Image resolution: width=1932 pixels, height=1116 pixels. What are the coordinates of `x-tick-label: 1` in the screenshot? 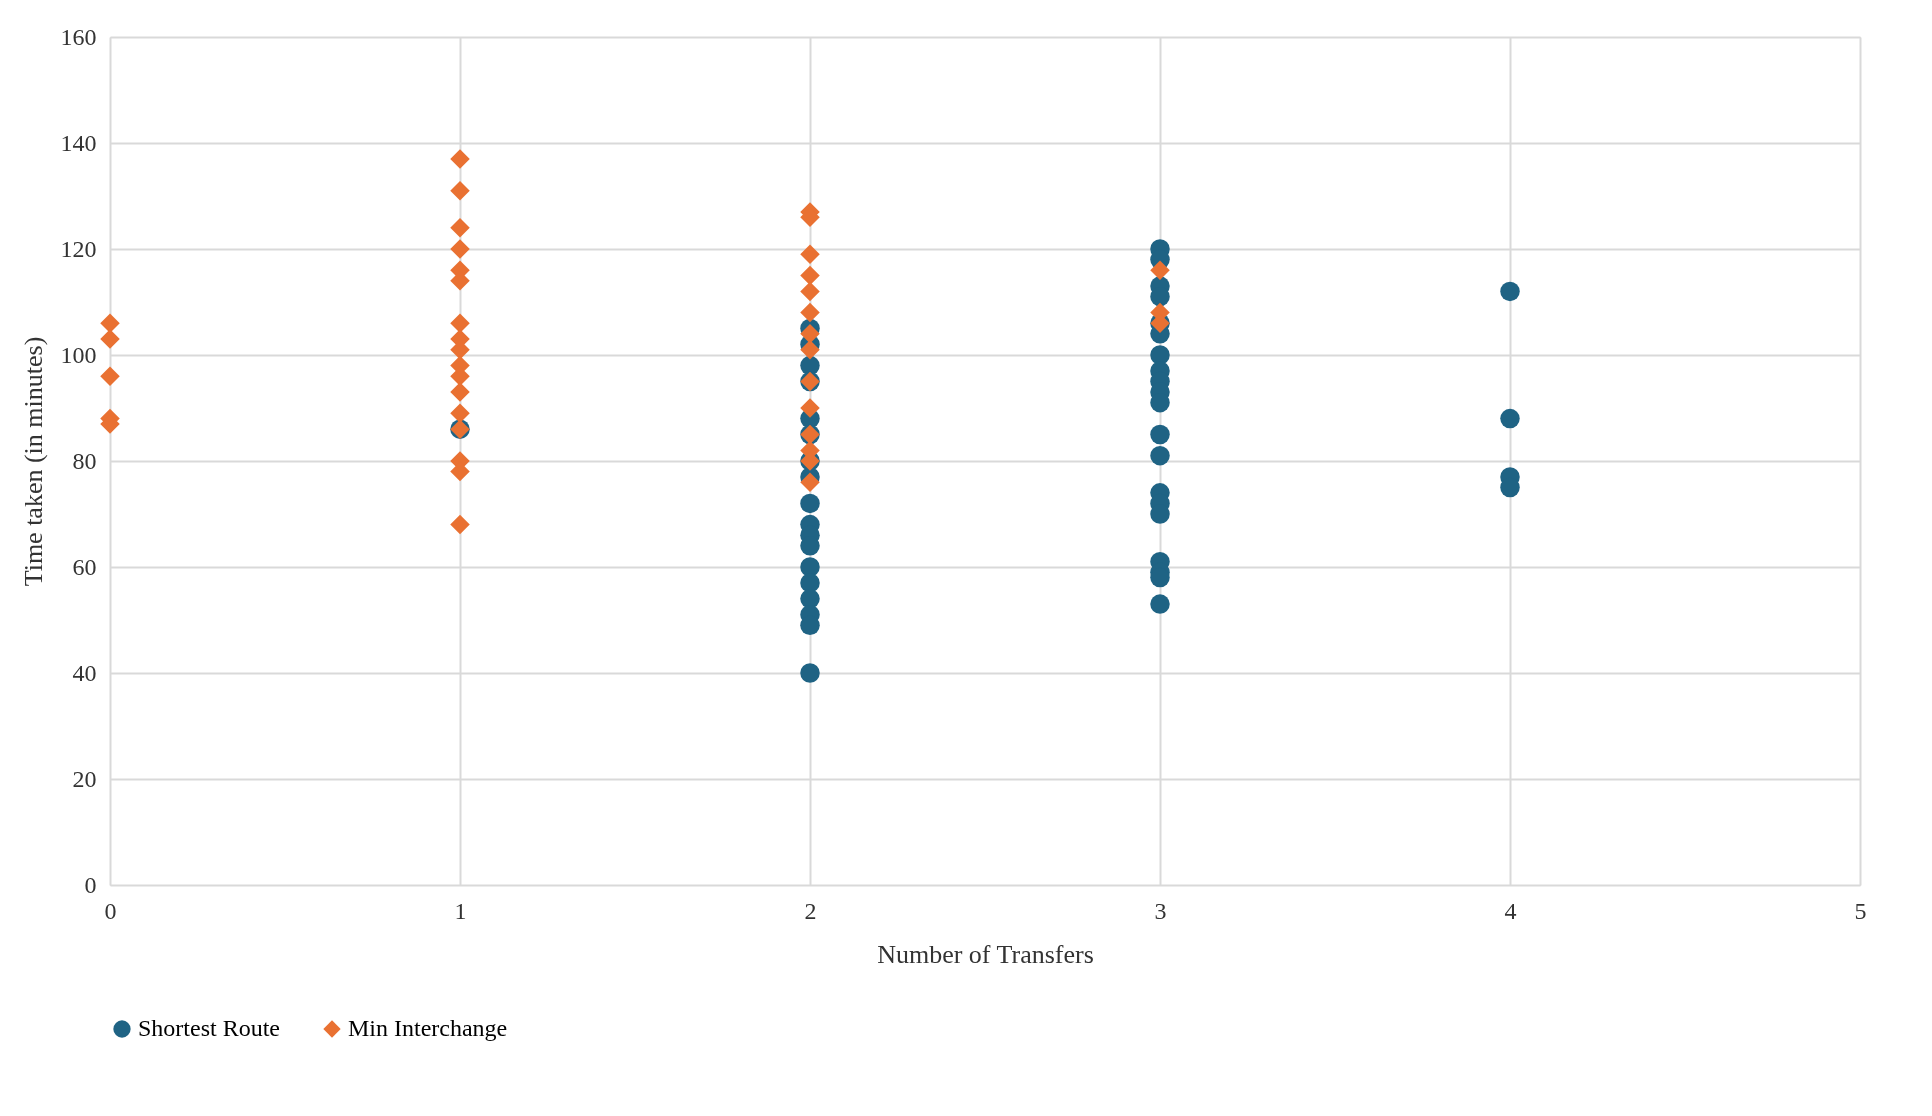 It's located at (460, 910).